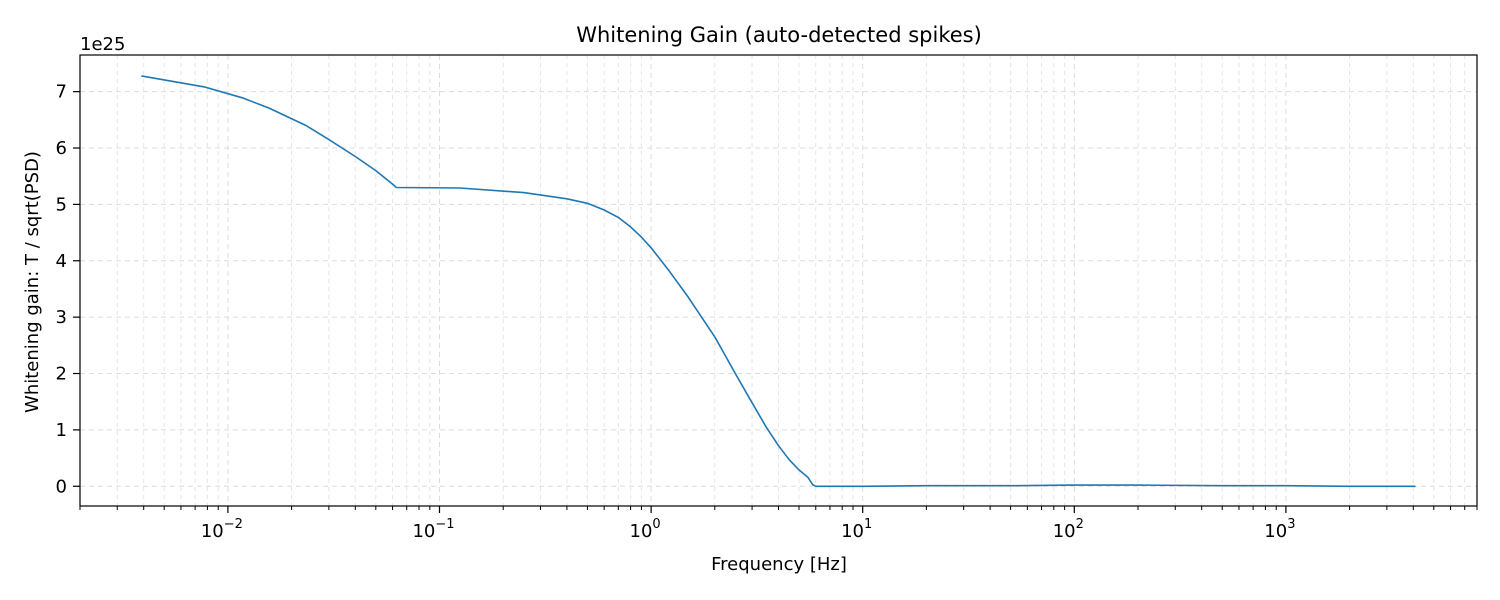 Image resolution: width=1500 pixels, height=600 pixels. What do you see at coordinates (222, 529) in the screenshot?
I see `x-tick-label: 10⁻²` at bounding box center [222, 529].